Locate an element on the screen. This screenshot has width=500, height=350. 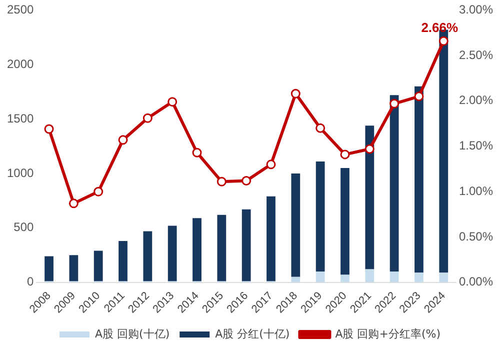
y-tick-label: 2000 is located at coordinates (20, 63).